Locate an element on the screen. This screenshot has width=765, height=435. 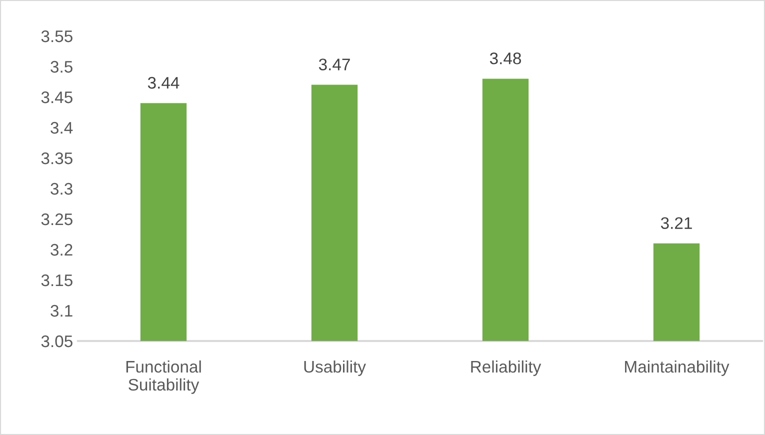
data-label: 3.44 is located at coordinates (164, 82).